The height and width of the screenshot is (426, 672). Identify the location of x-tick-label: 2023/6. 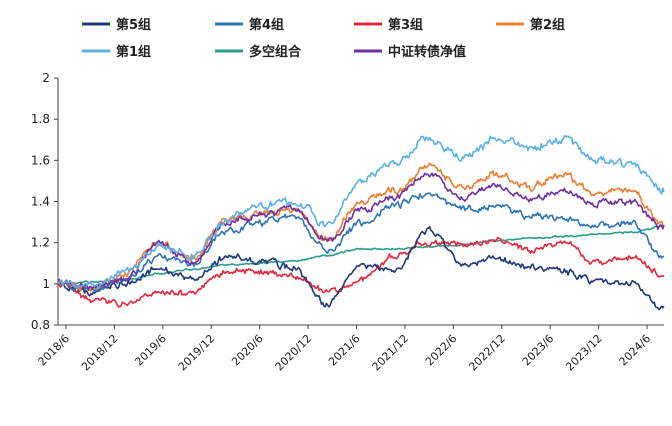
(538, 350).